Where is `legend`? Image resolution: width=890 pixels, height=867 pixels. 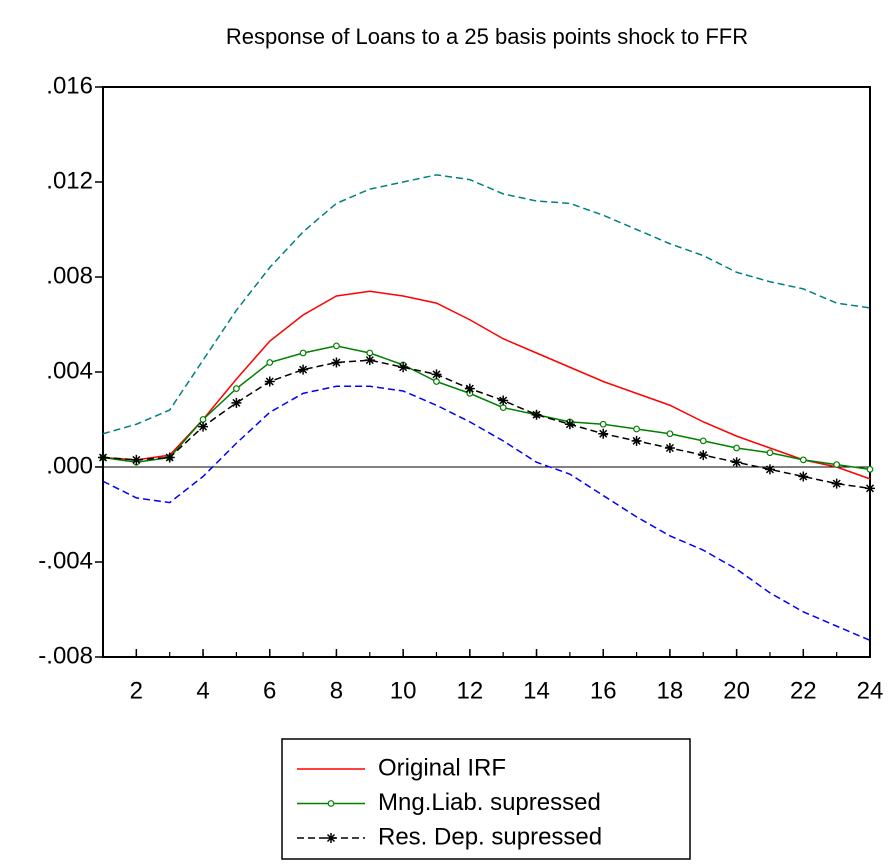 legend is located at coordinates (486, 799).